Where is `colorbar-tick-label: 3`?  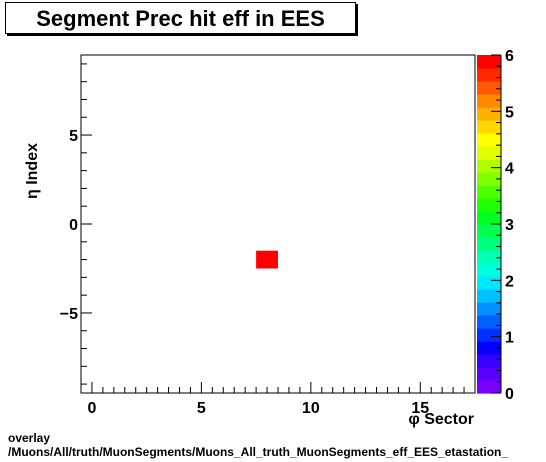
colorbar-tick-label: 3 is located at coordinates (509, 225).